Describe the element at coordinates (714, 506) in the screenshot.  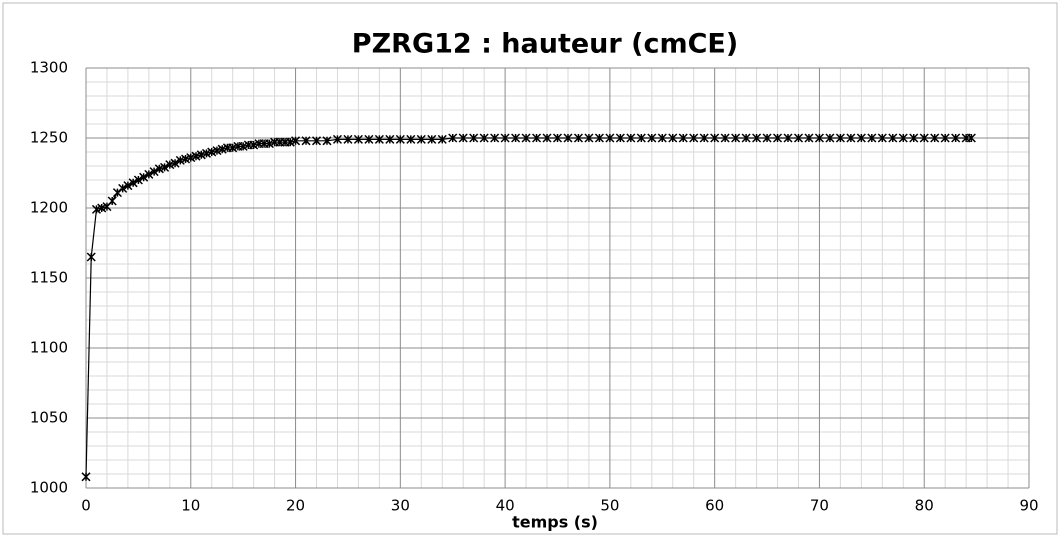
I see `x-tick-label: 60` at that location.